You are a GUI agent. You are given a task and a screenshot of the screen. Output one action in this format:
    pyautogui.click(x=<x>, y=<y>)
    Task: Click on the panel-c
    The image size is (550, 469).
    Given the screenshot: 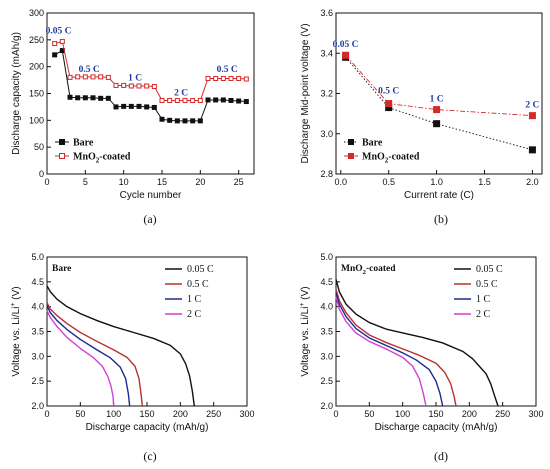 What is the action you would take?
    pyautogui.click(x=147, y=331)
    